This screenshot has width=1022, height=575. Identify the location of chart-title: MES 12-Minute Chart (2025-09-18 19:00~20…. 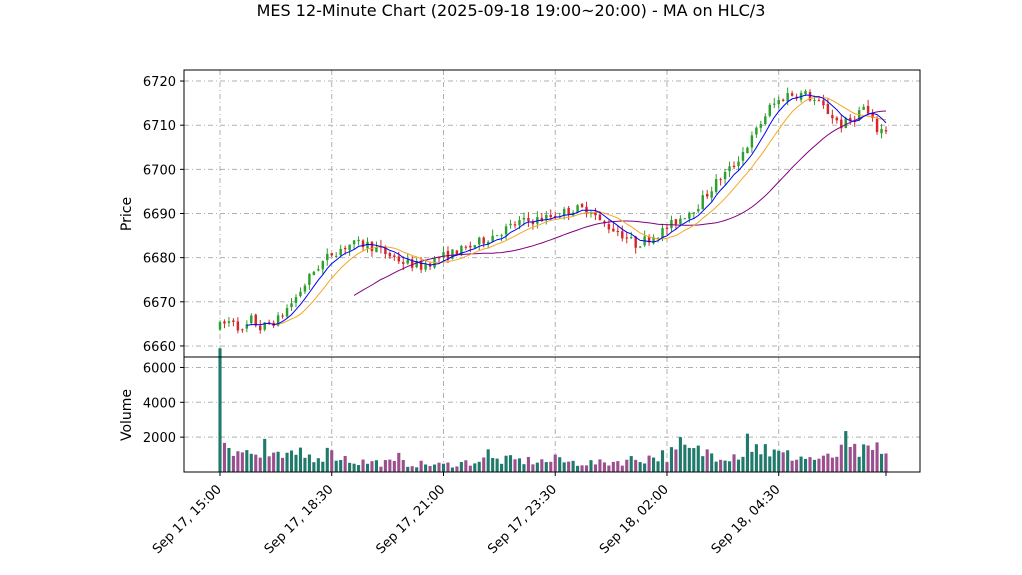
(511, 10).